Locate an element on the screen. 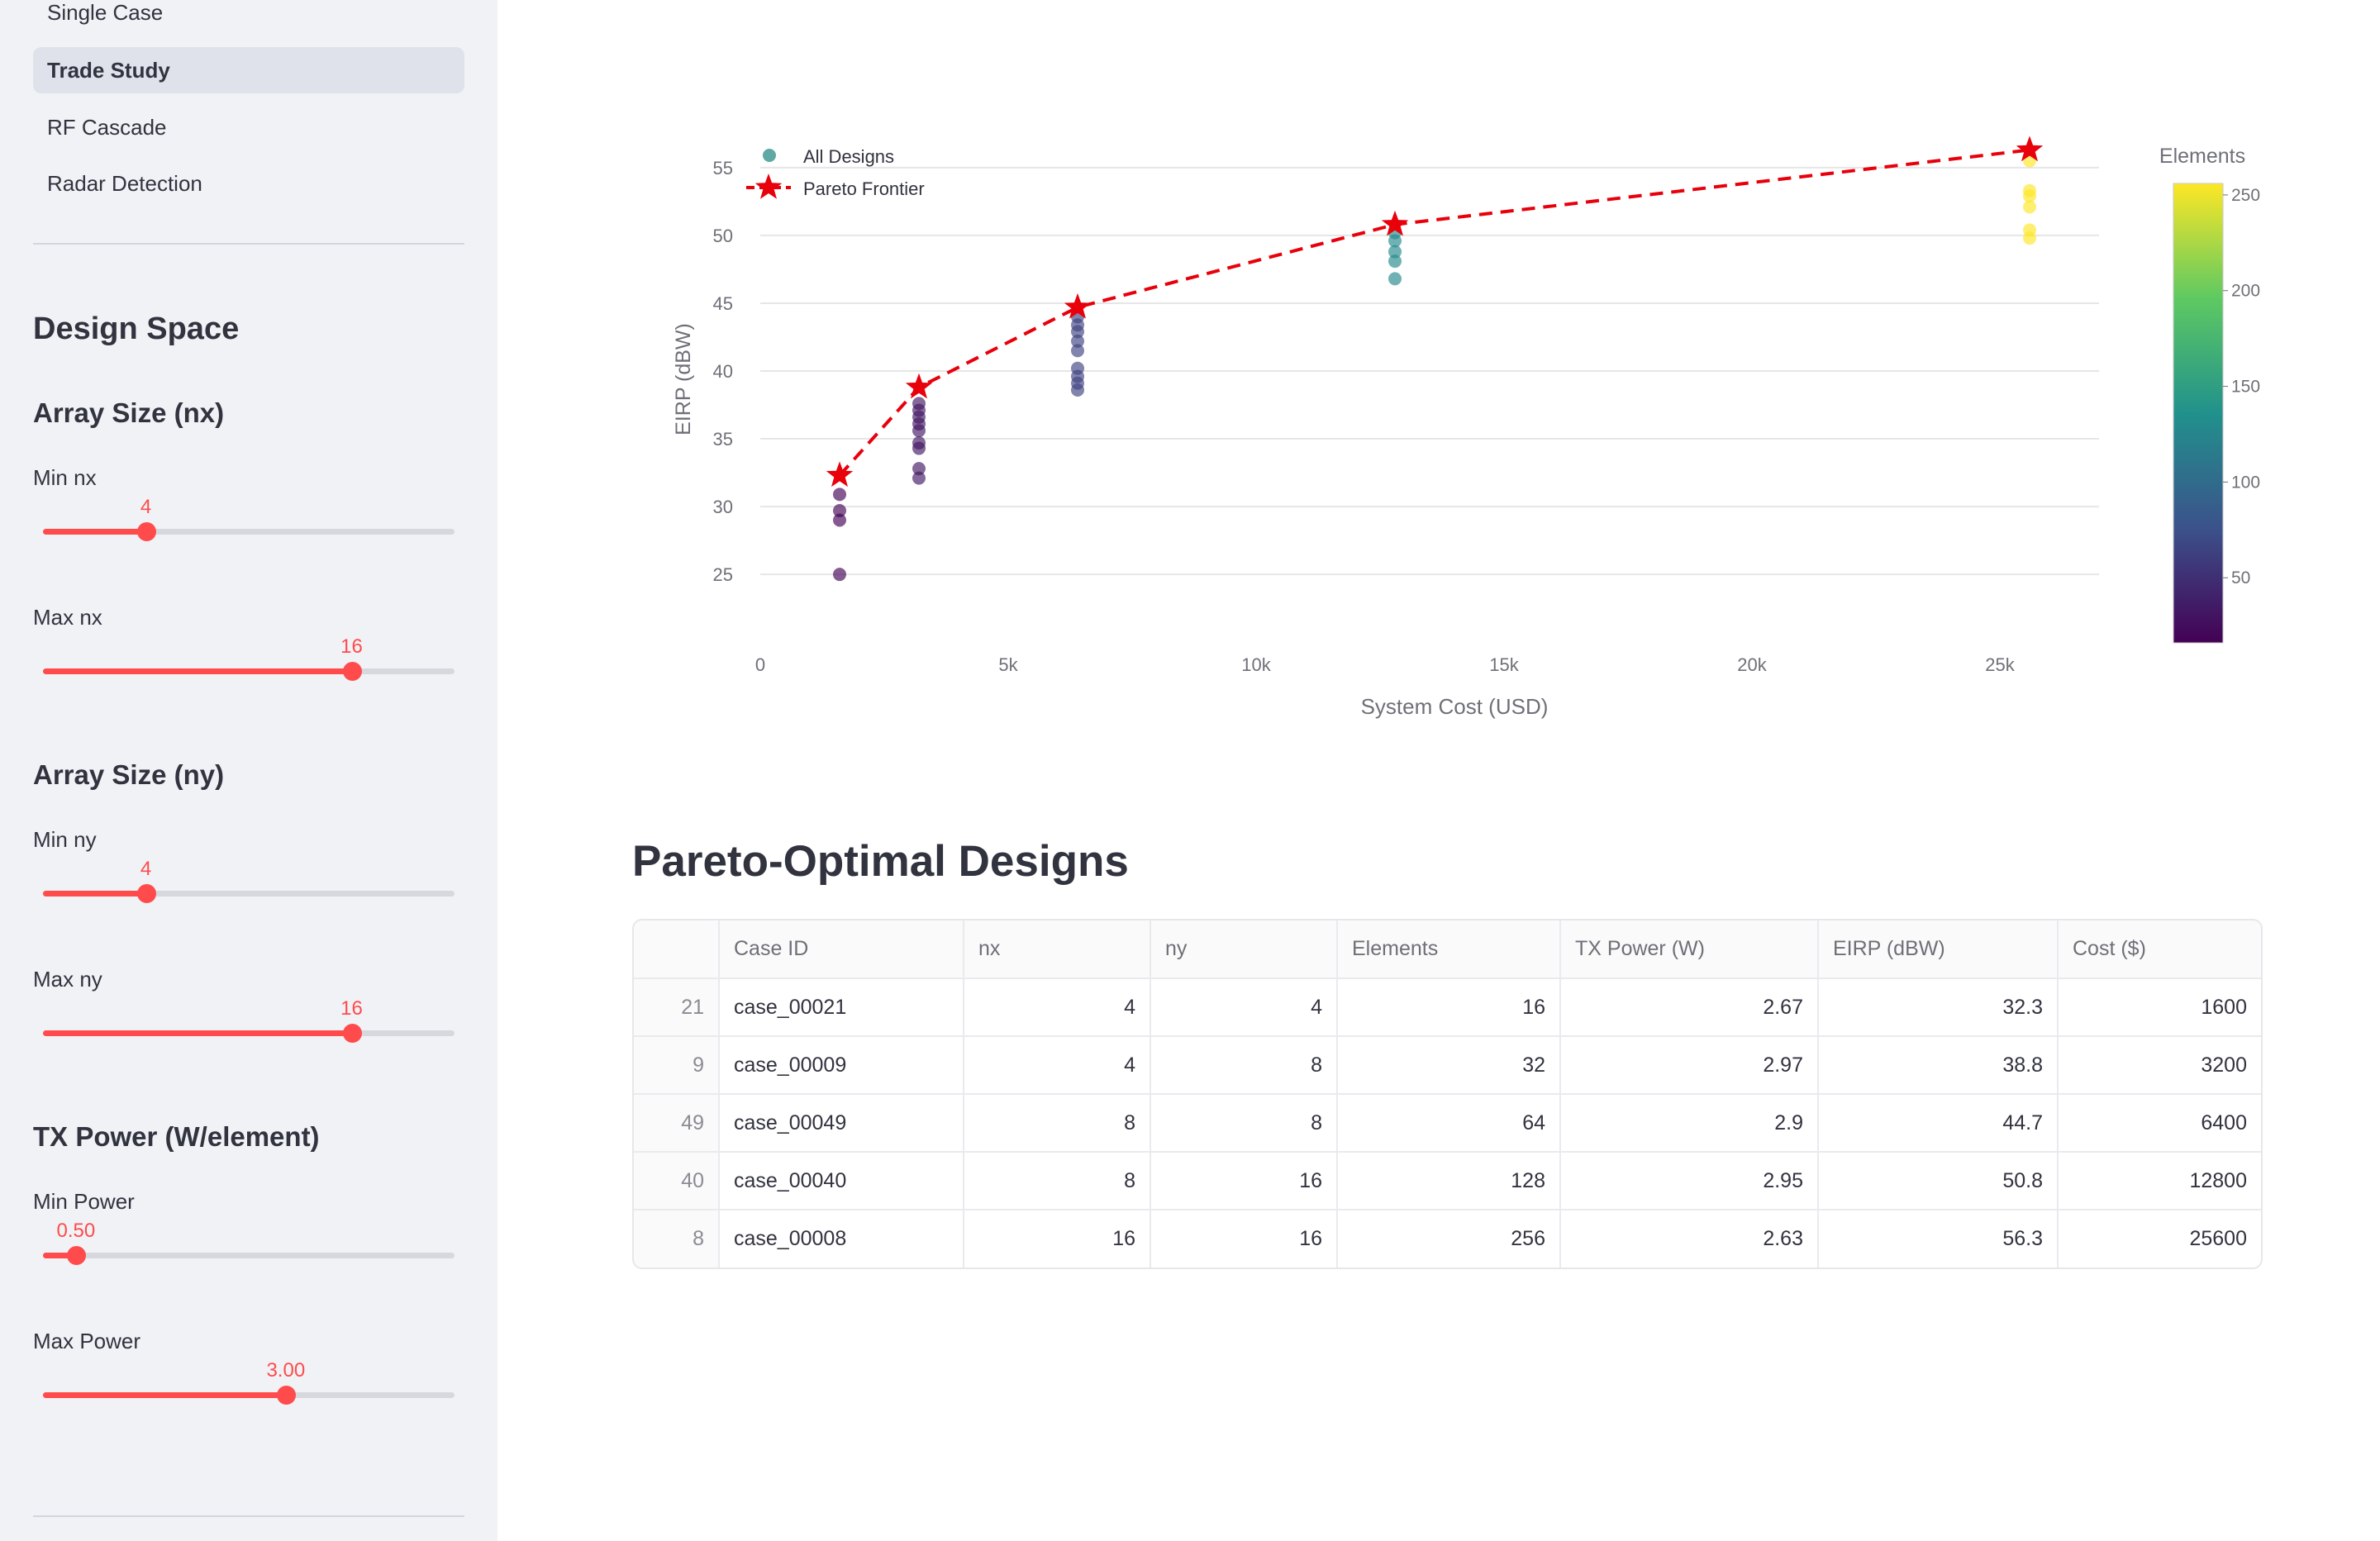  max-power-thumb is located at coordinates (286, 1396).